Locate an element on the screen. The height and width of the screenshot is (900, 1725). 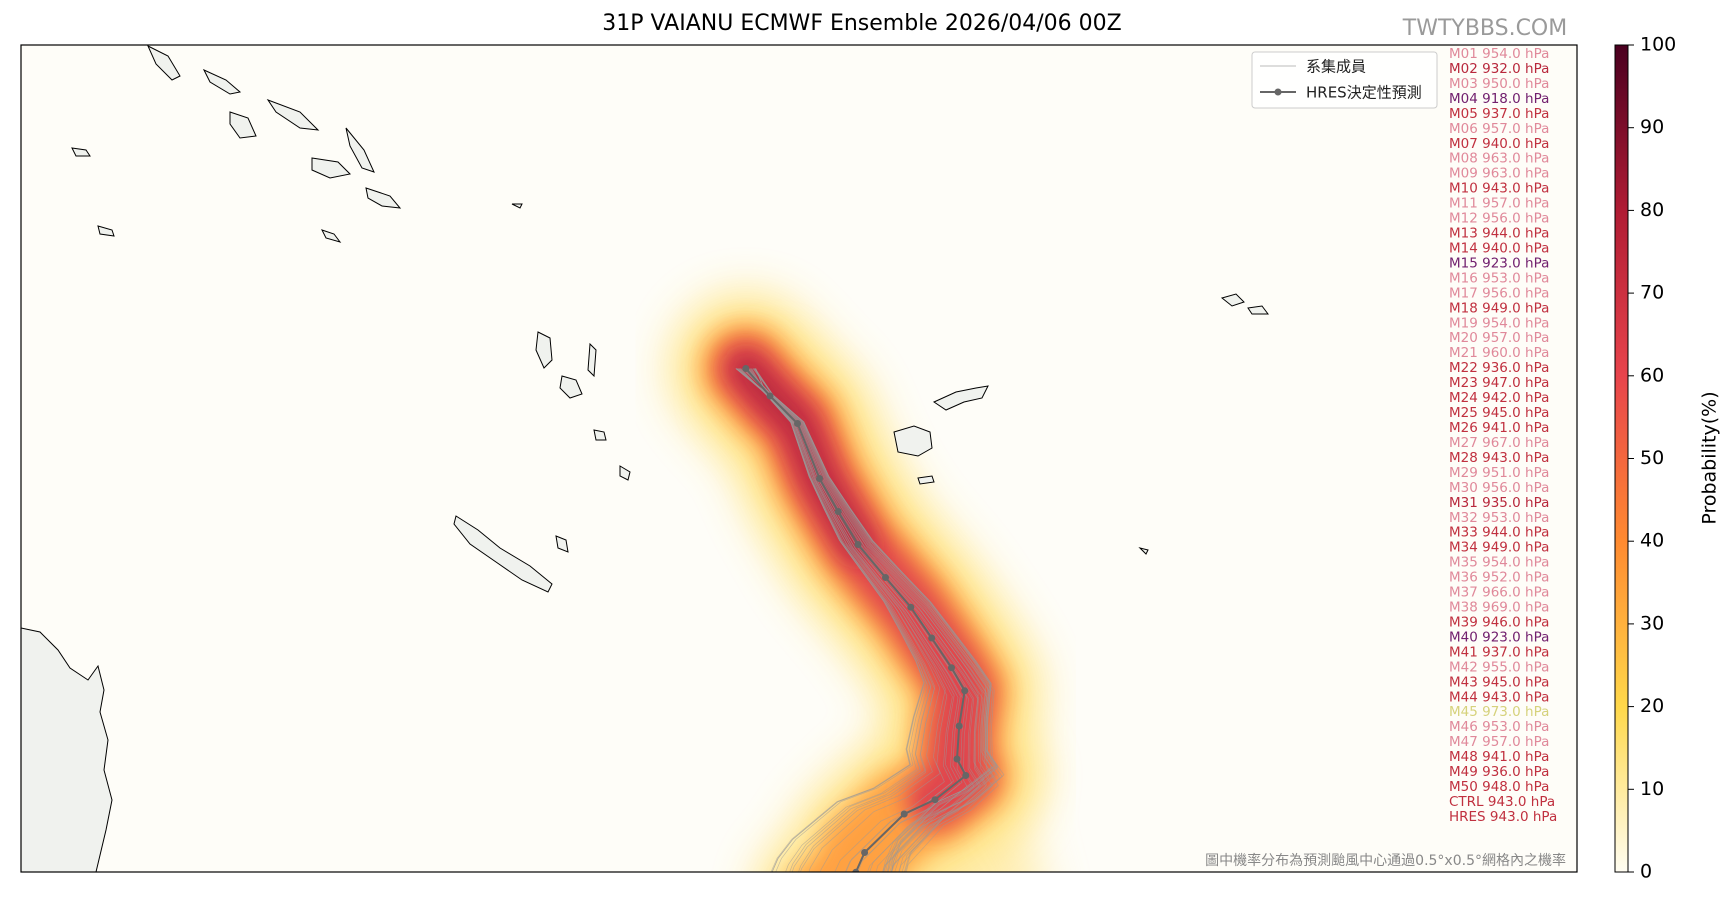
member-pressure: M11 957.0 hPa is located at coordinates (1499, 204).